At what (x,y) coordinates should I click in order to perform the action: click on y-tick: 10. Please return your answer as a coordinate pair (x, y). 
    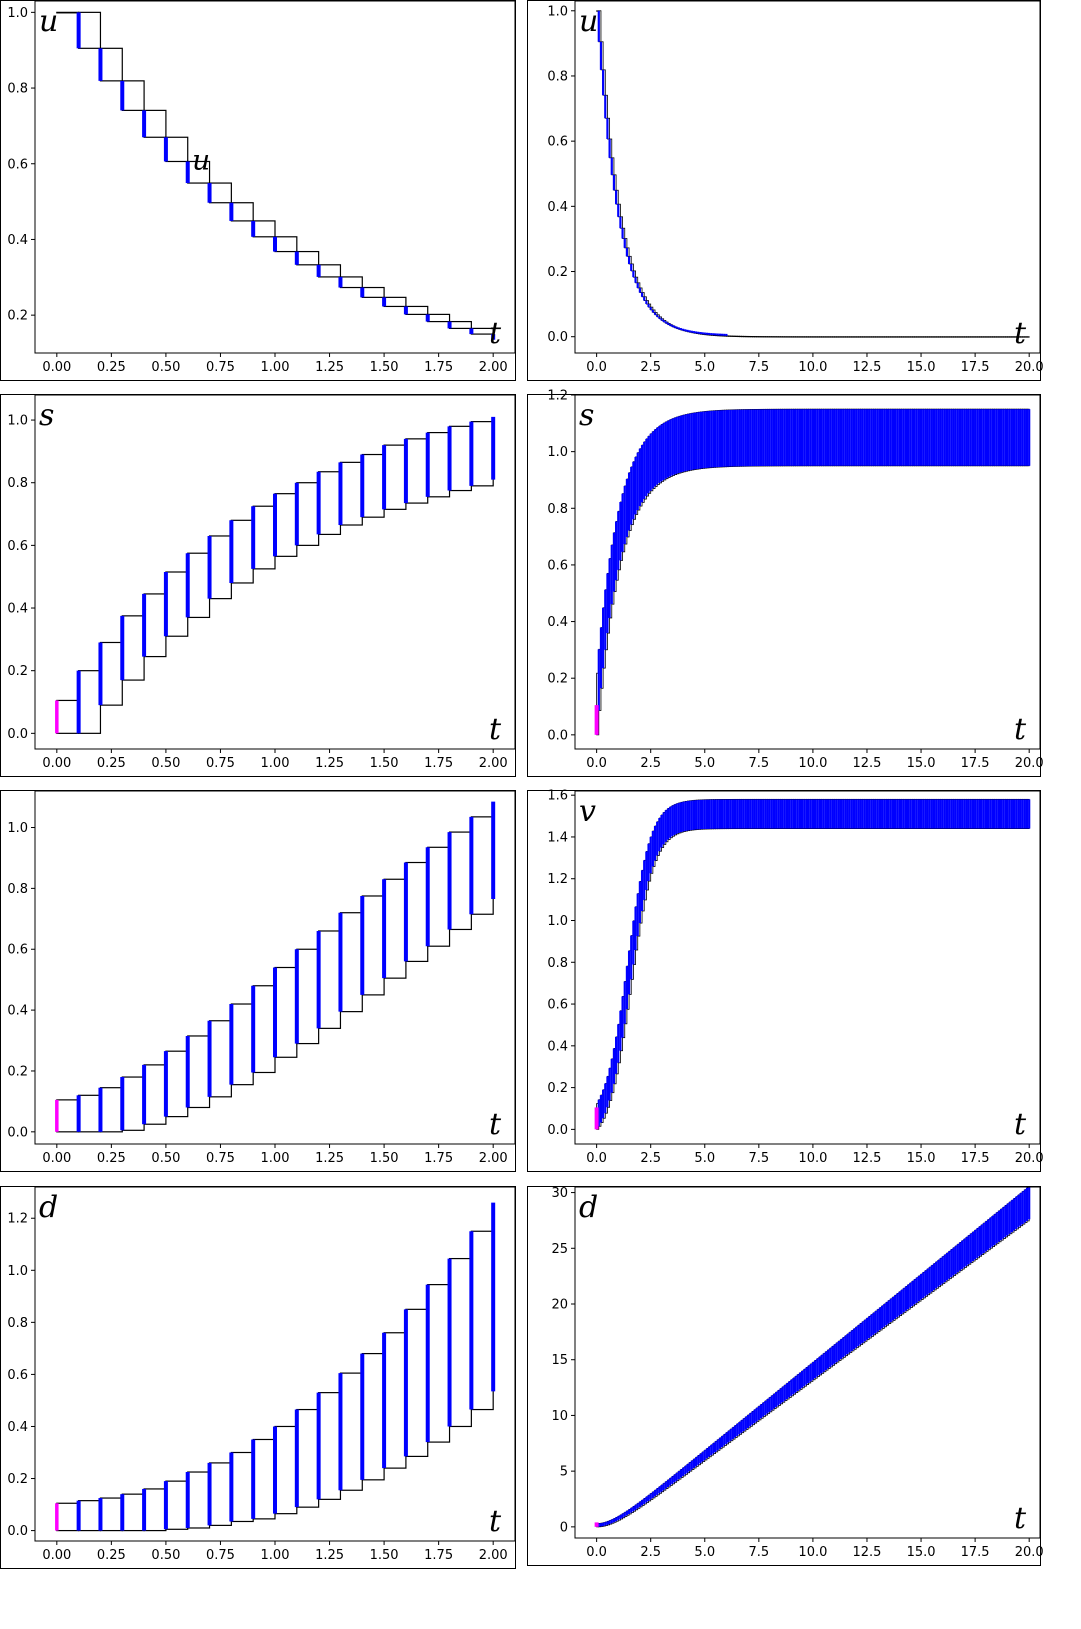
    Looking at the image, I should click on (563, 1416).